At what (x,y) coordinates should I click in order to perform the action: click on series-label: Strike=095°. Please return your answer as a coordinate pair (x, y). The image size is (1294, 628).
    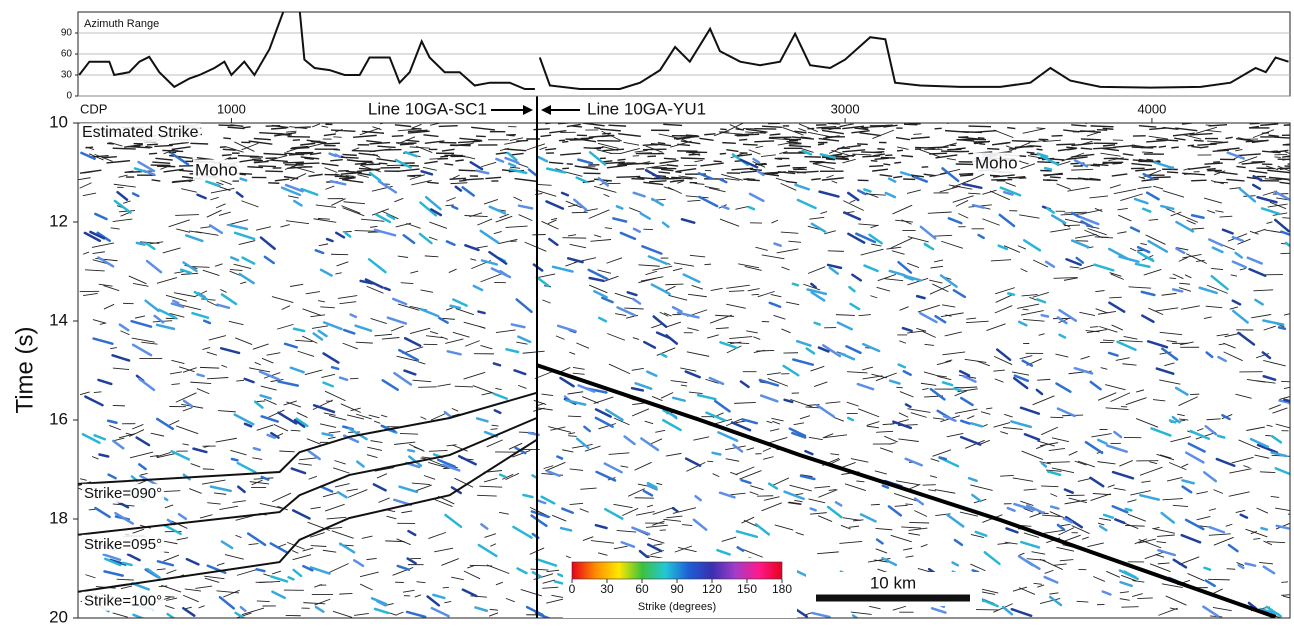
    Looking at the image, I should click on (123, 544).